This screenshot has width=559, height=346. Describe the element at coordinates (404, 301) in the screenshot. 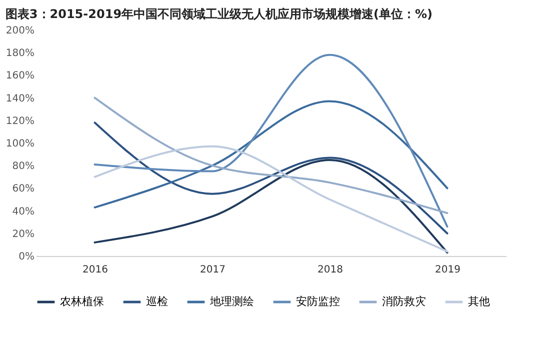

I see `legend-label: 消防救灾` at that location.